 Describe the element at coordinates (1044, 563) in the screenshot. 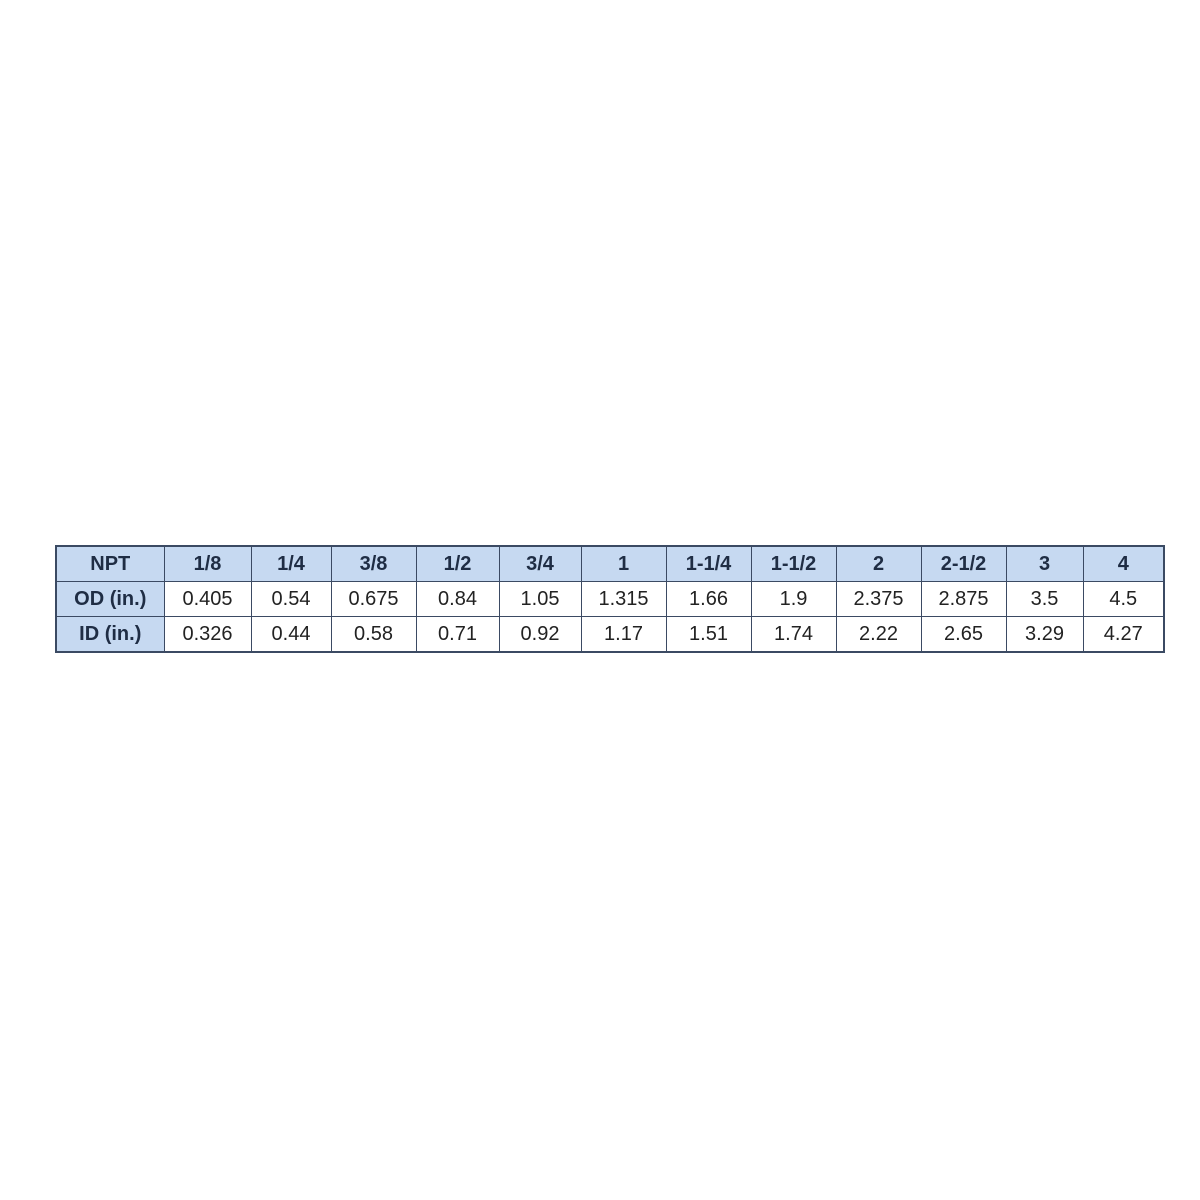

I see `header-cell: 3` at that location.